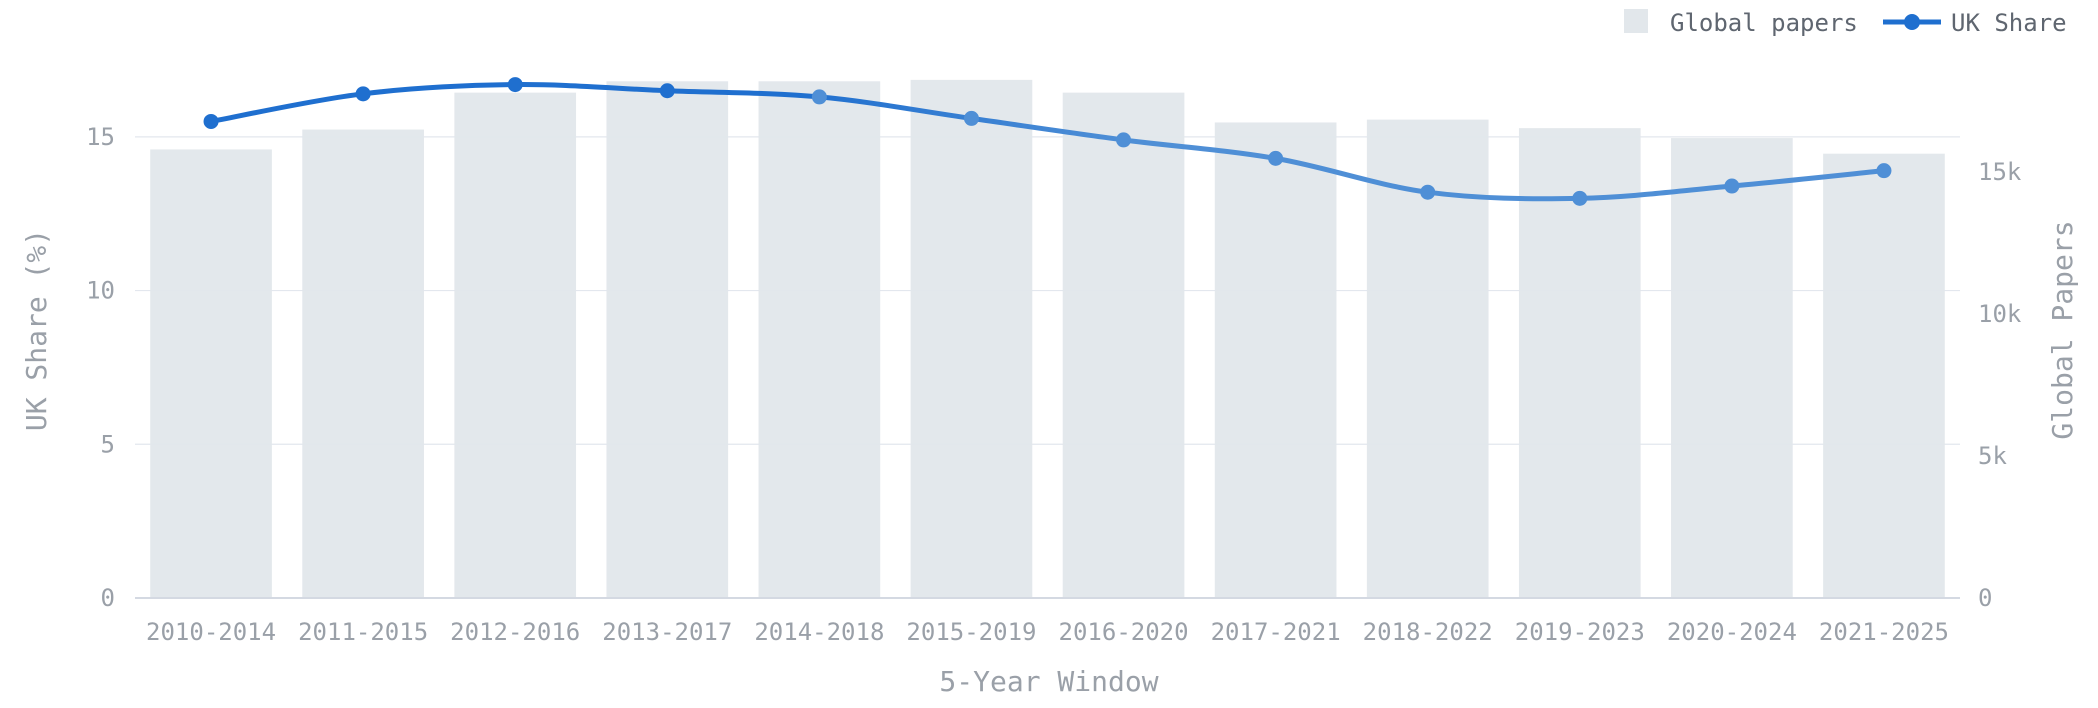  I want to click on y-right-tick-label: 0, so click(1985, 598).